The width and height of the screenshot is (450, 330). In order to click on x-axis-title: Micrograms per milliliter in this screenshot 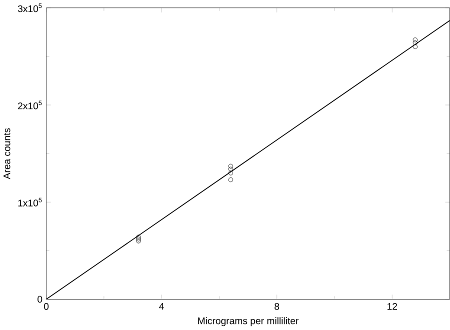, I will do `click(248, 321)`.